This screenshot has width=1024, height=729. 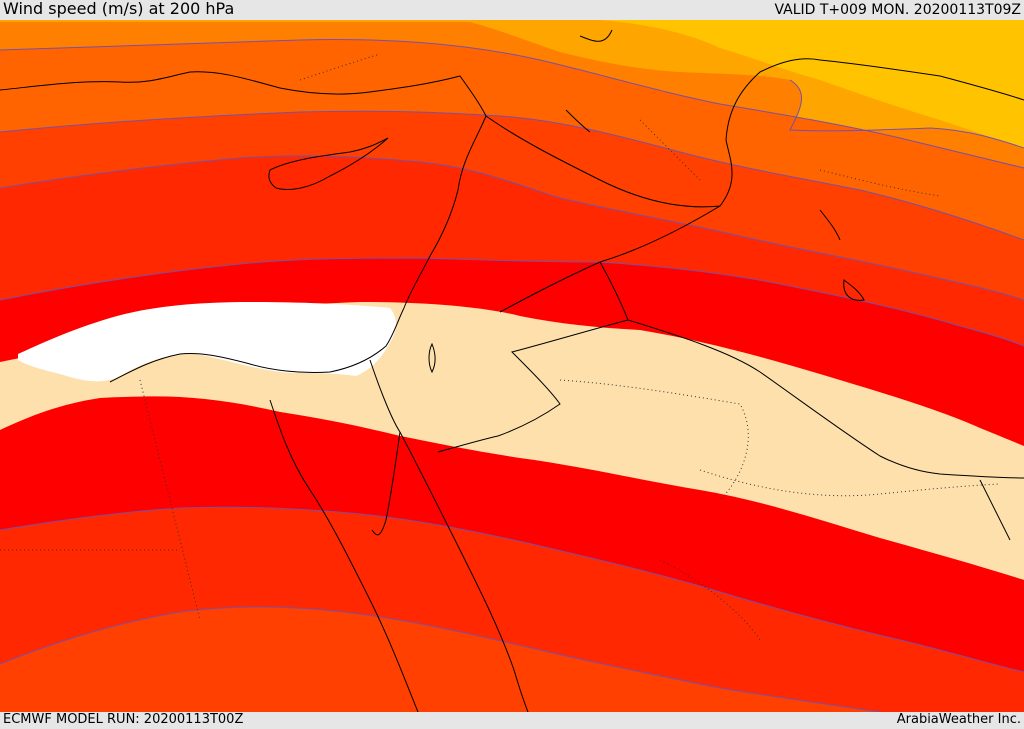 I want to click on valid-time: VALID T+009 MON. 20200113T09Z, so click(x=897, y=10).